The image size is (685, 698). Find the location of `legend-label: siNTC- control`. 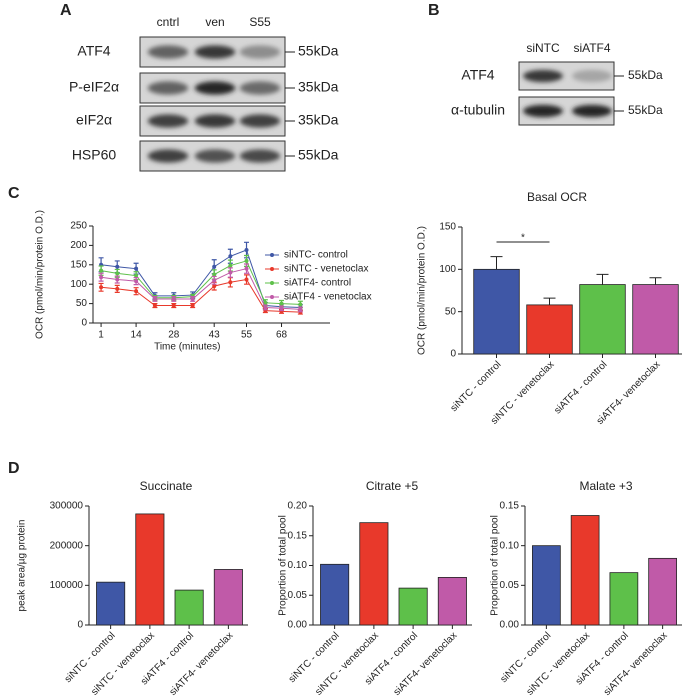

legend-label: siNTC- control is located at coordinates (316, 255).